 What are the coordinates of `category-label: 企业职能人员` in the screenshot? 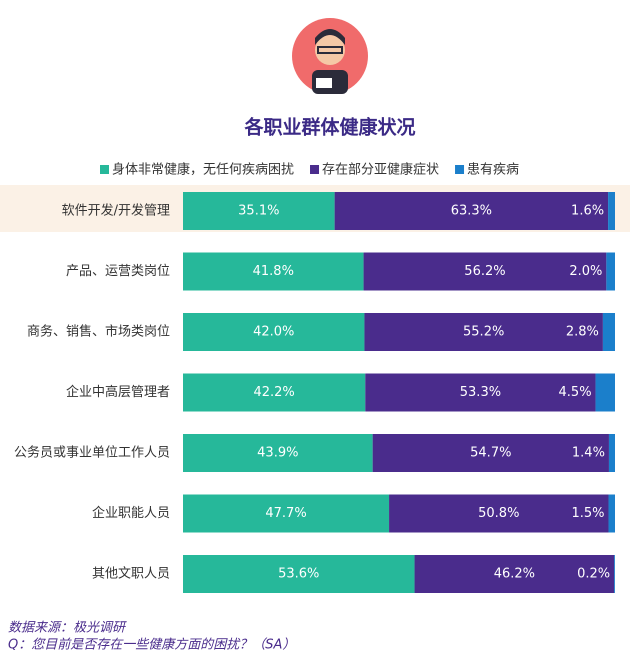 It's located at (131, 513).